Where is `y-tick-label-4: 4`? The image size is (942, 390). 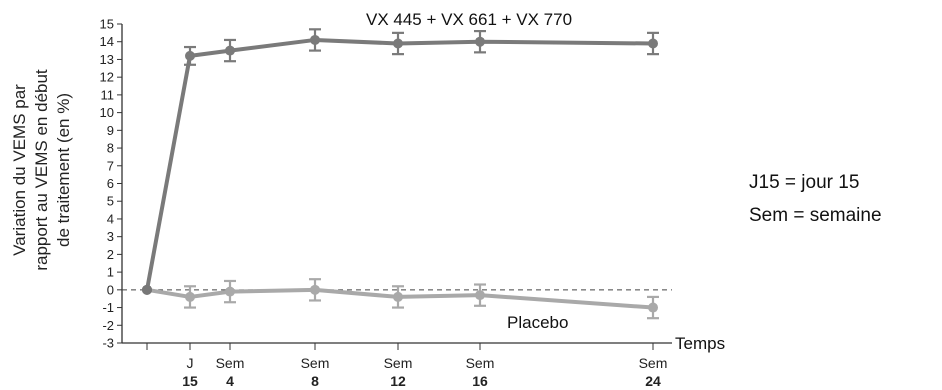
y-tick-label-4: 4 is located at coordinates (110, 218).